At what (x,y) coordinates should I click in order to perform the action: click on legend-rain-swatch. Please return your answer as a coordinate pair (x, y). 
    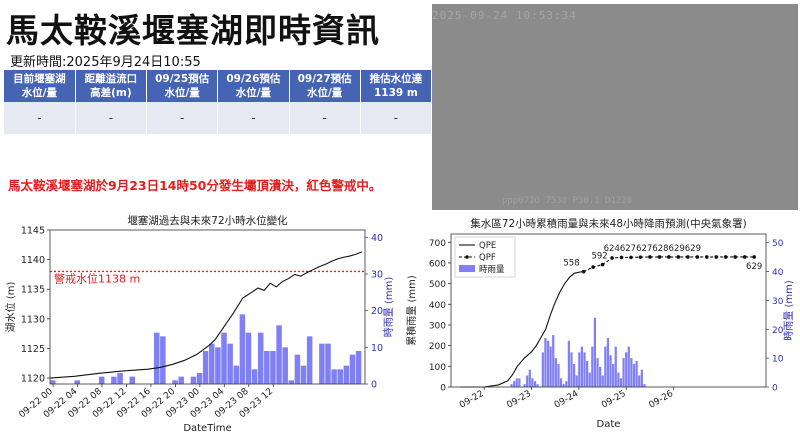
    Looking at the image, I should click on (467, 268).